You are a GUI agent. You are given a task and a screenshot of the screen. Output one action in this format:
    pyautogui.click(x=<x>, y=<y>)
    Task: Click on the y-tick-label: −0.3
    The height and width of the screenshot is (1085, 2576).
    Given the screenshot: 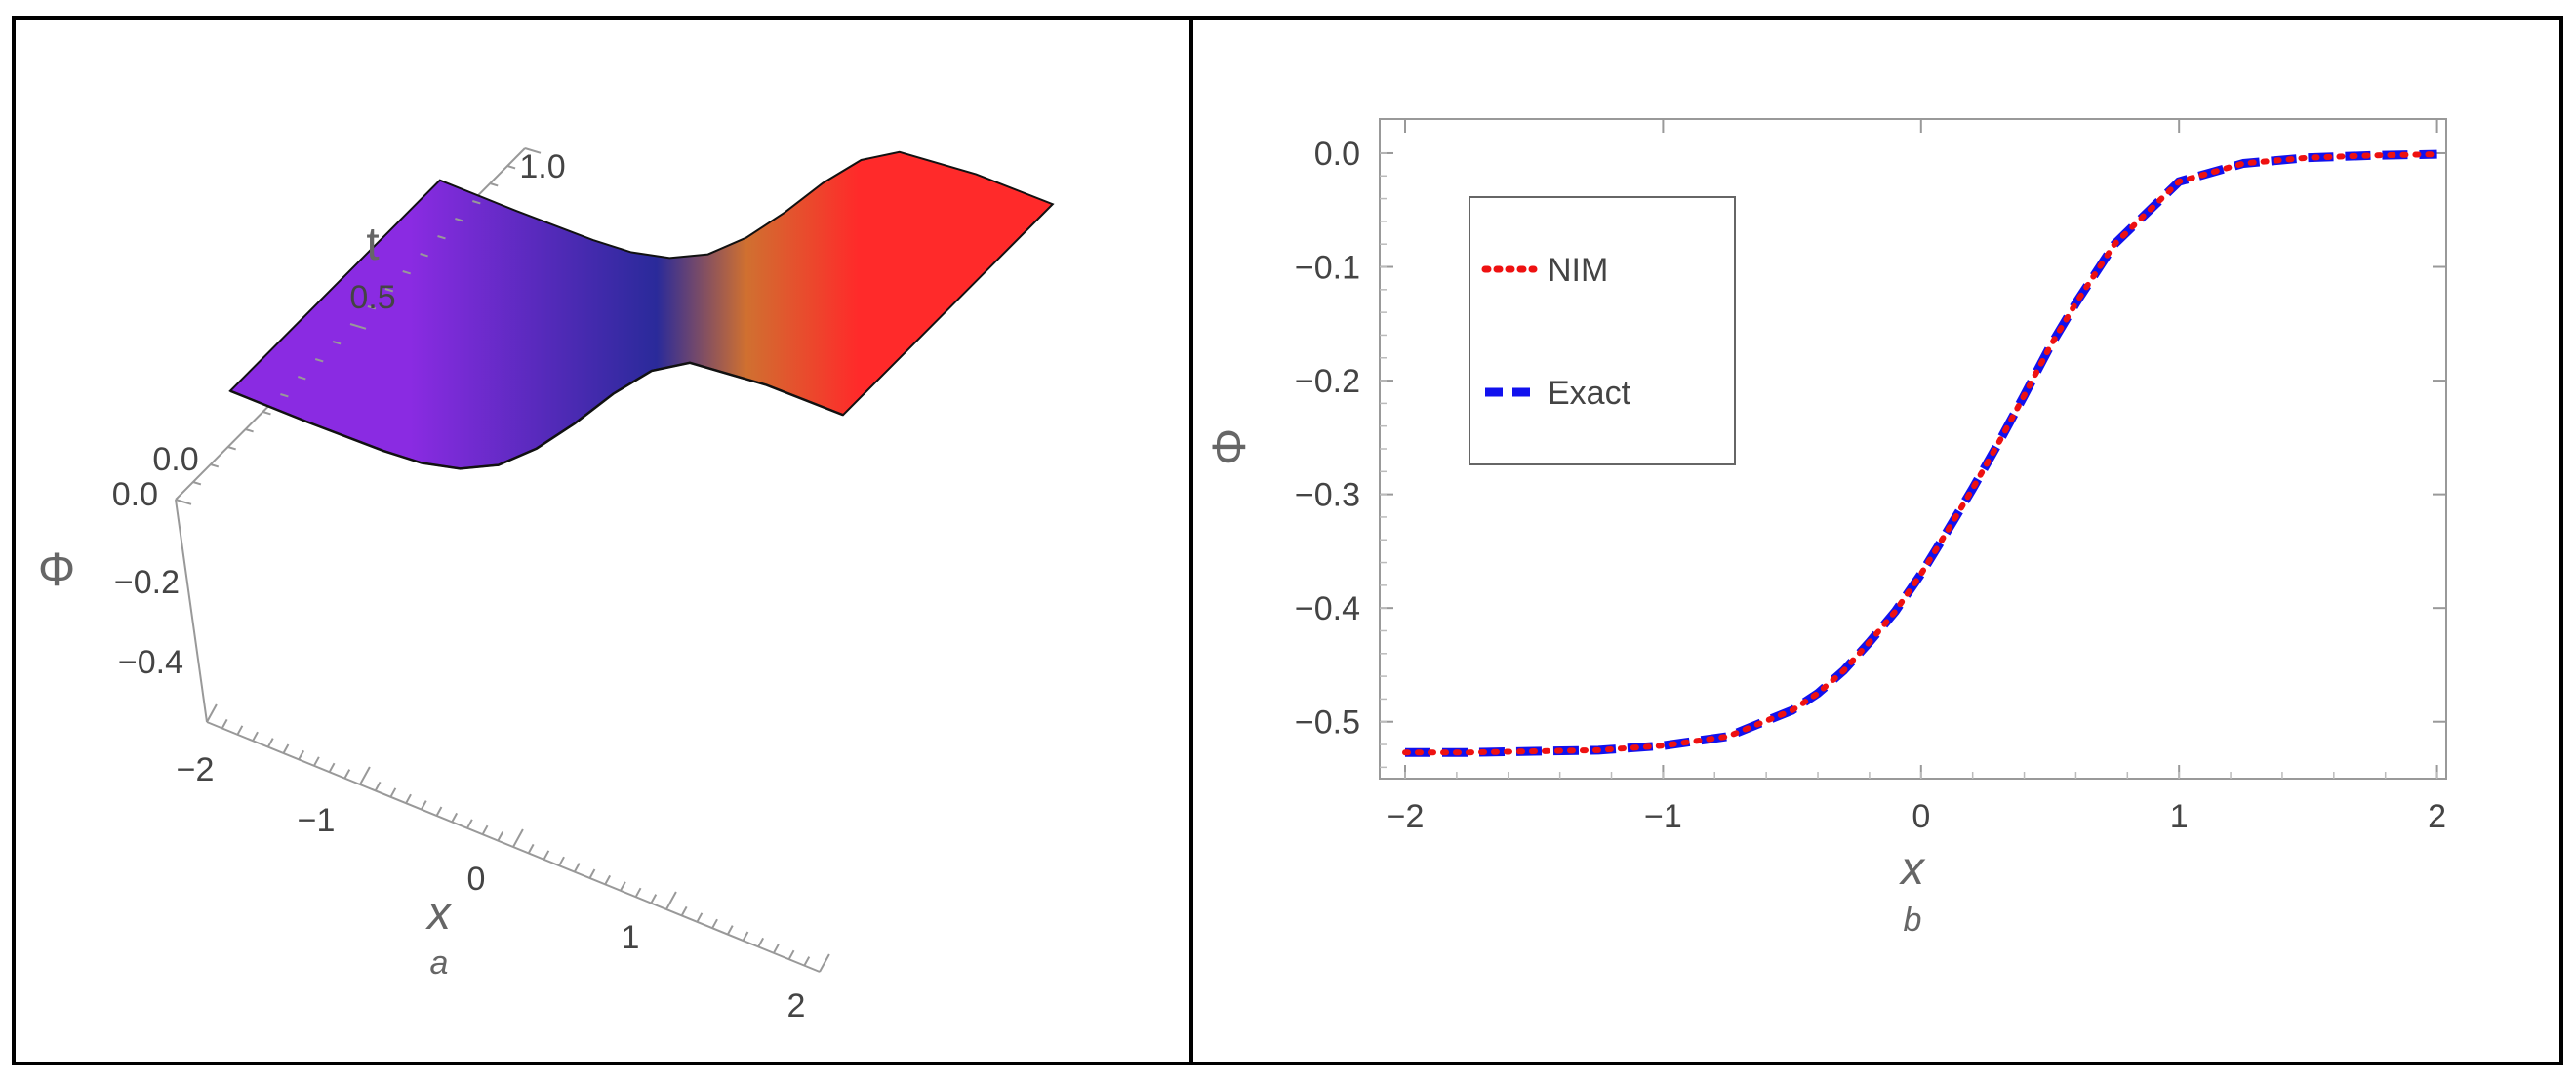 What is the action you would take?
    pyautogui.click(x=1327, y=496)
    